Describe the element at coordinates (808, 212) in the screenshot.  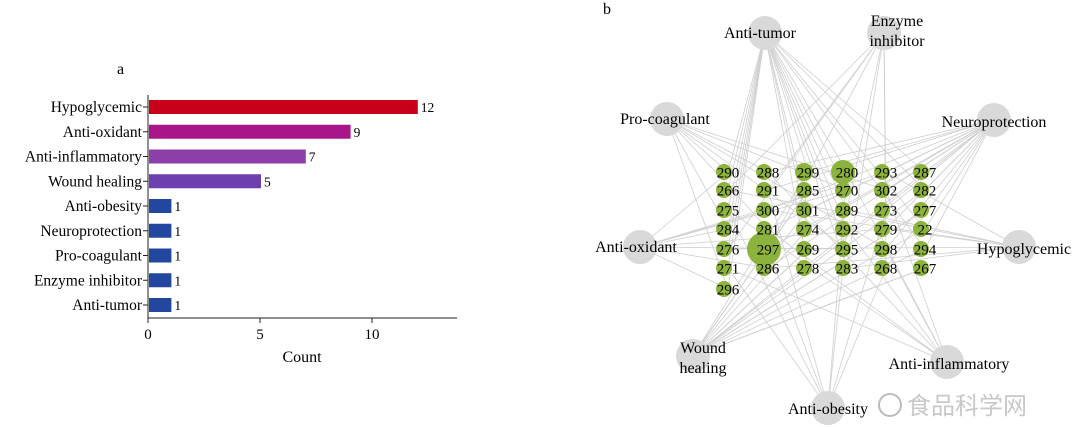
I see `compound-label: 301` at that location.